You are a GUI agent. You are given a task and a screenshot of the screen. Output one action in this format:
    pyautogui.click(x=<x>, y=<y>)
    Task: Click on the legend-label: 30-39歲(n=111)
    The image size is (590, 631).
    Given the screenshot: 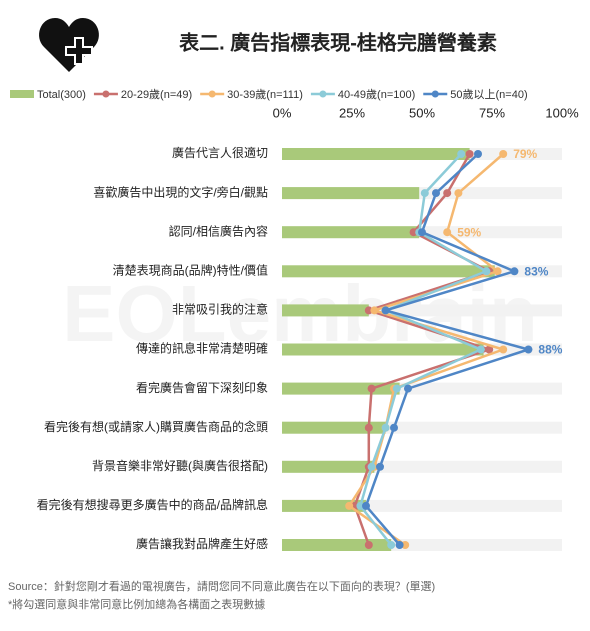 What is the action you would take?
    pyautogui.click(x=265, y=94)
    